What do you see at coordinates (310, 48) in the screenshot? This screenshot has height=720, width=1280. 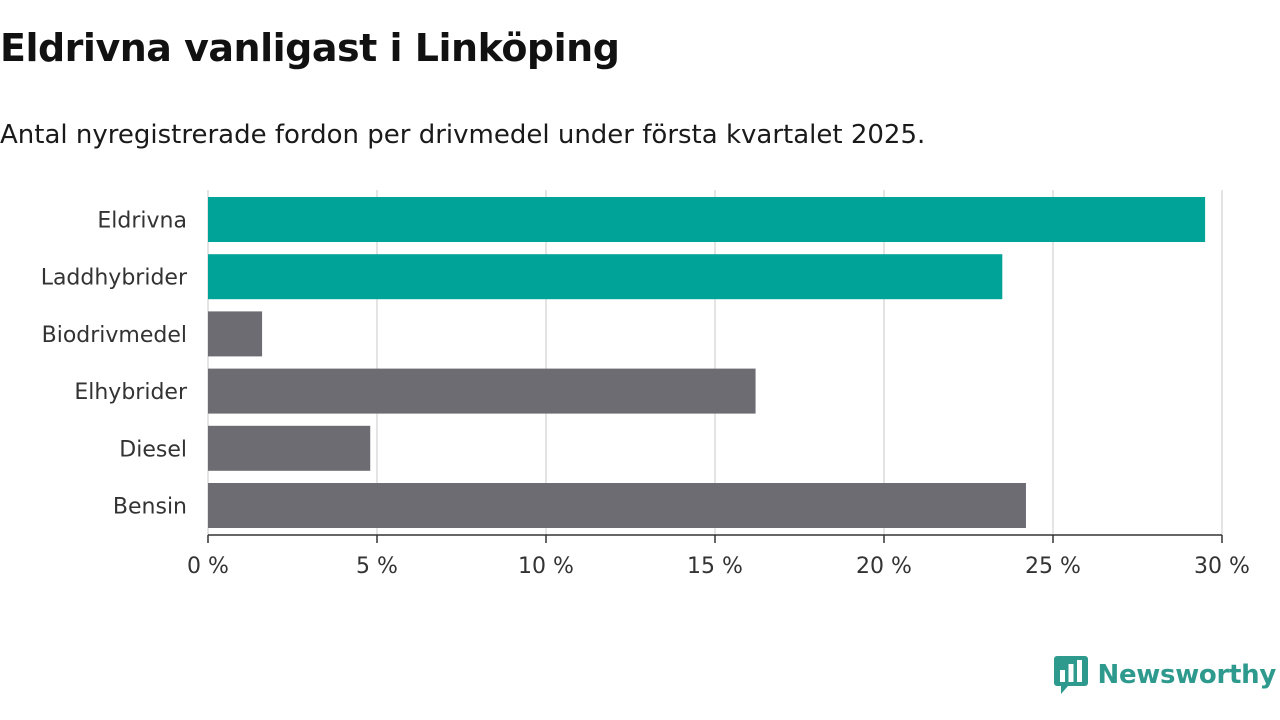 I see `chart-title: Eldrivna vanligast i Linköping` at bounding box center [310, 48].